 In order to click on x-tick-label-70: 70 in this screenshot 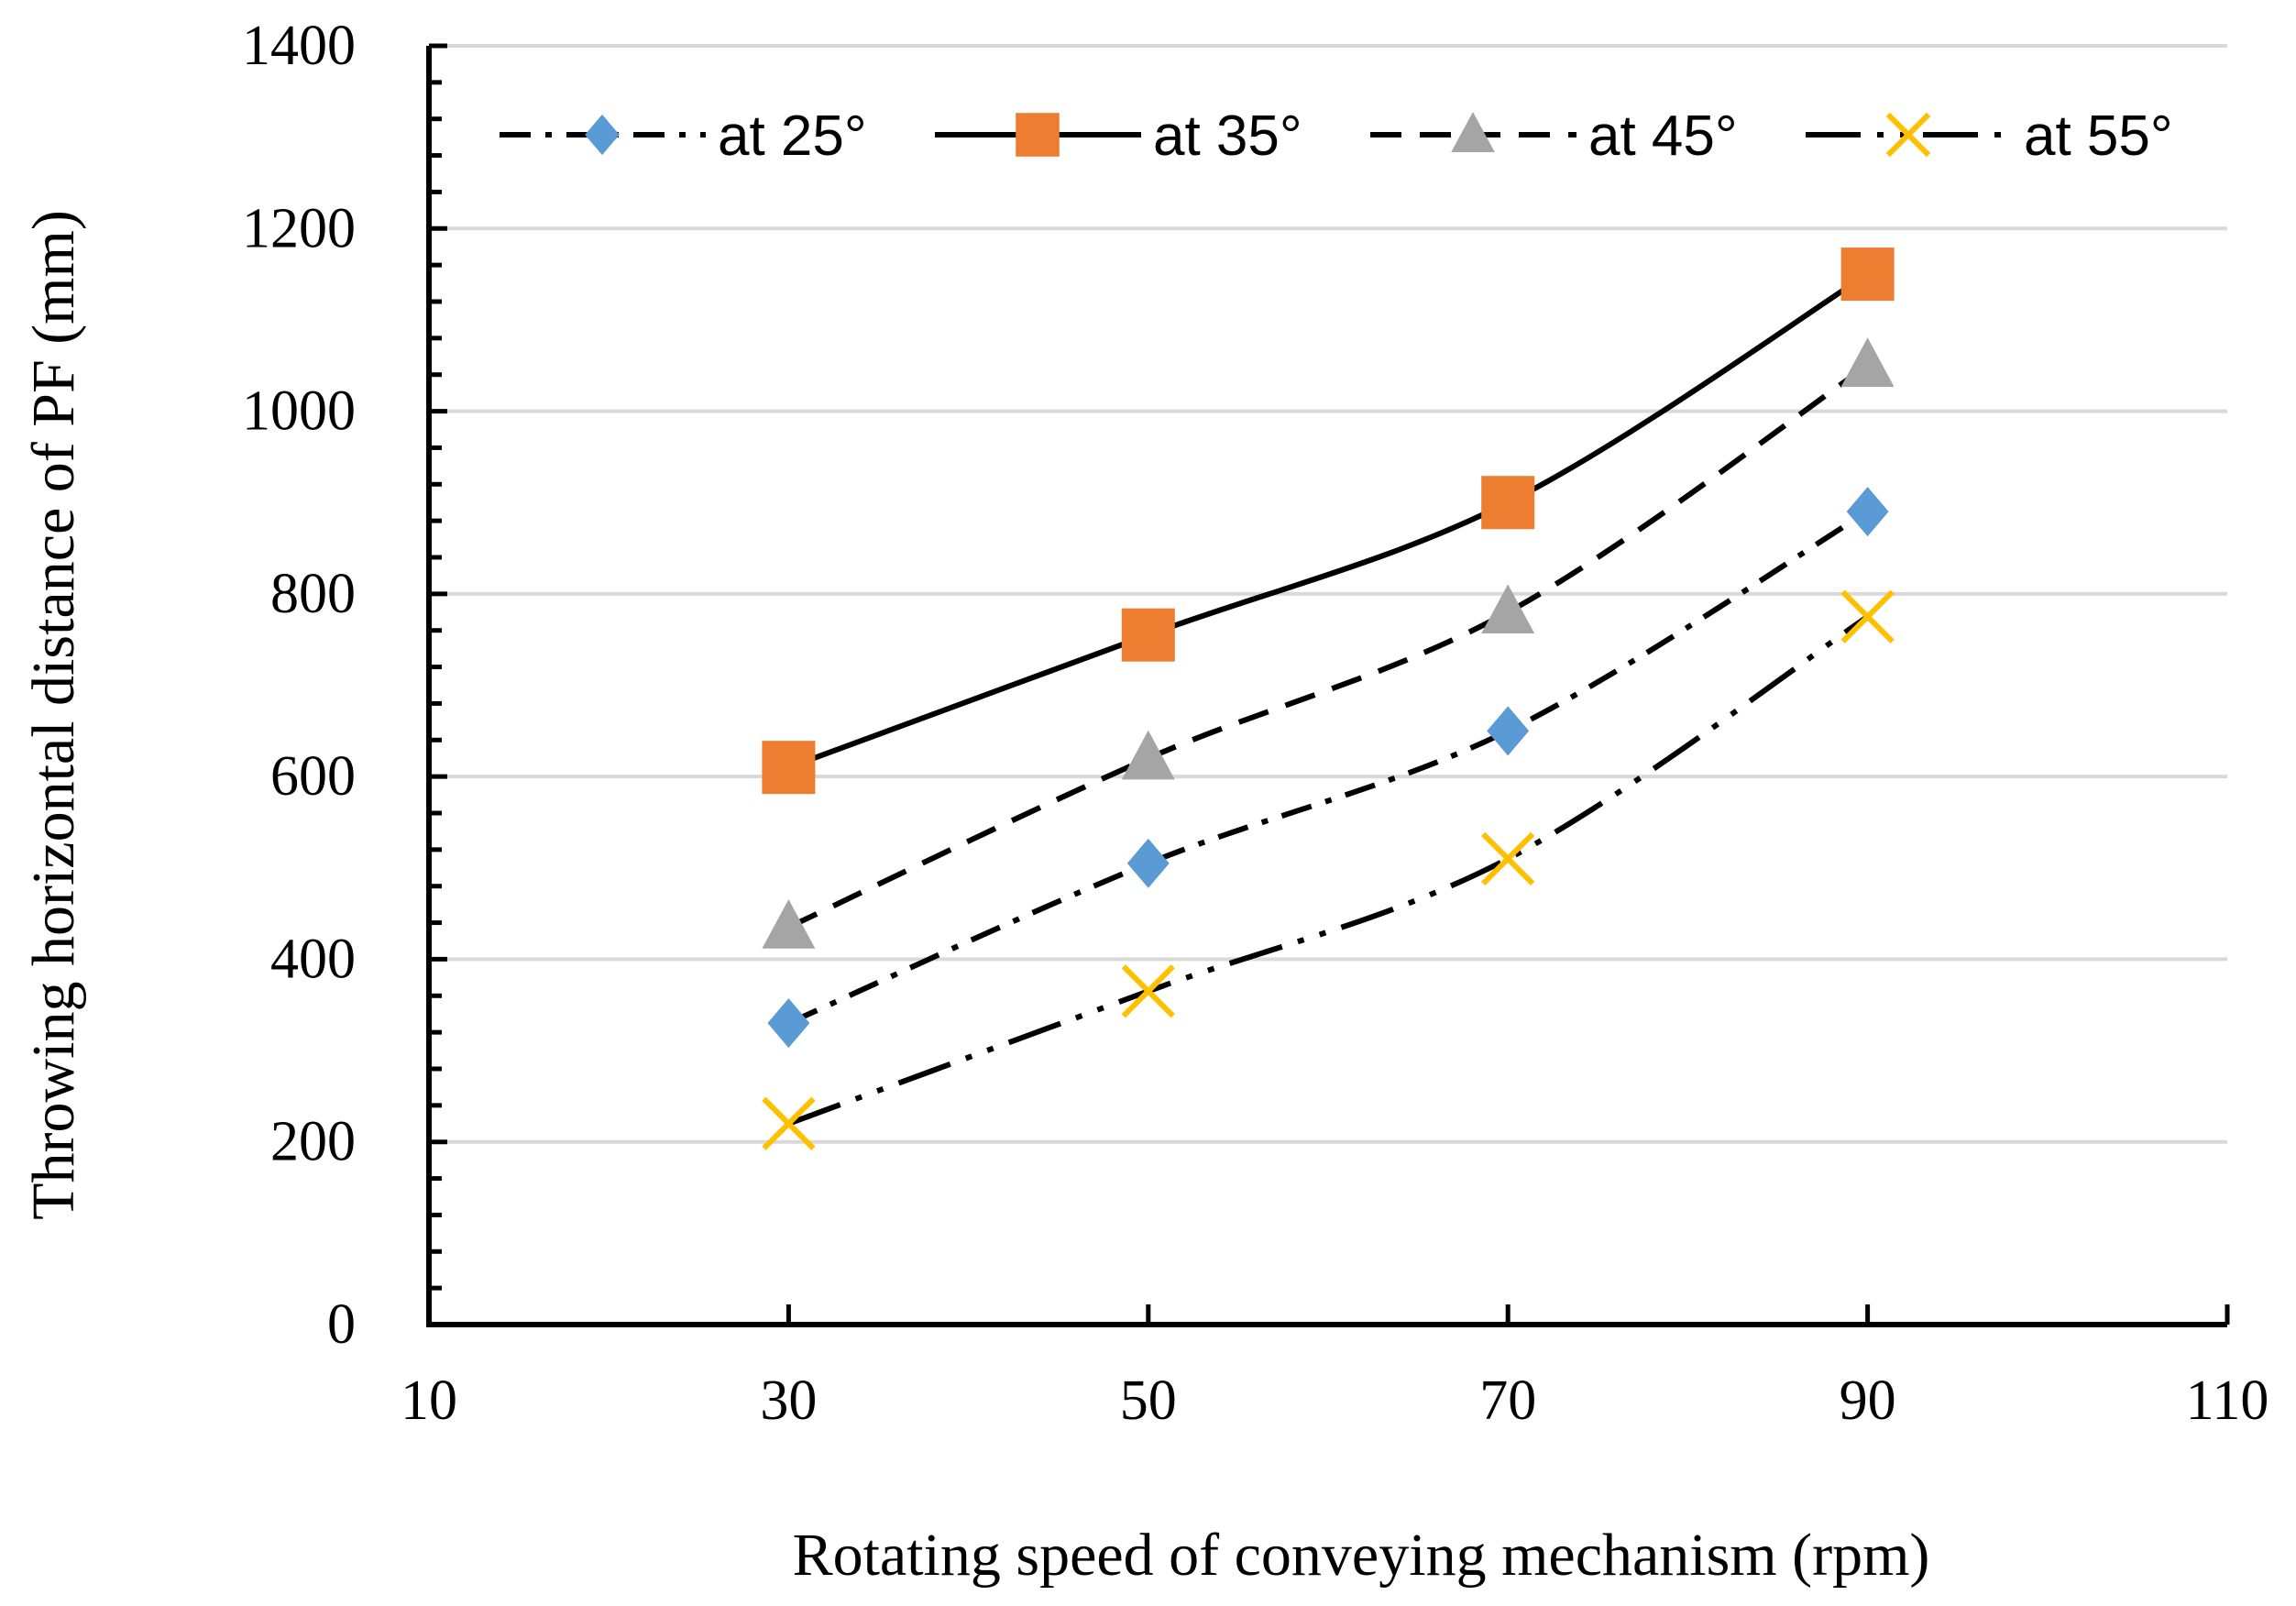, I will do `click(1507, 1401)`.